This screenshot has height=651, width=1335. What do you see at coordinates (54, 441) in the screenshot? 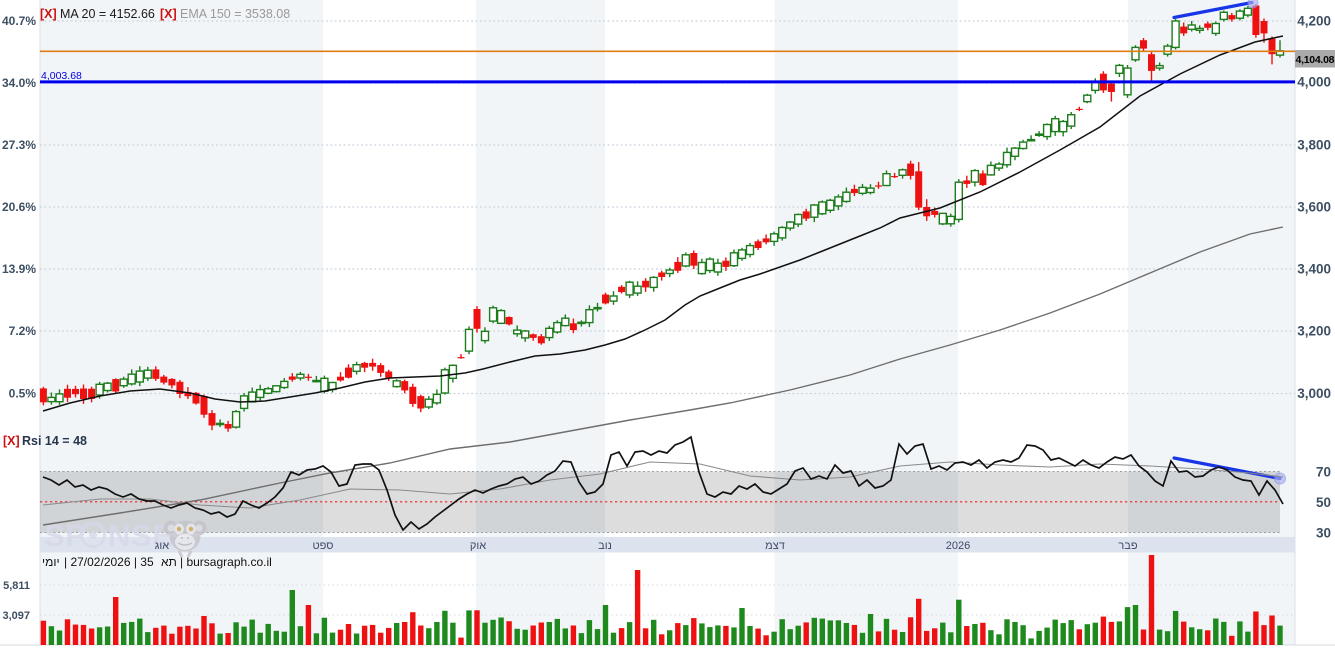
I see `svg-text: Rsi 14 = 48` at bounding box center [54, 441].